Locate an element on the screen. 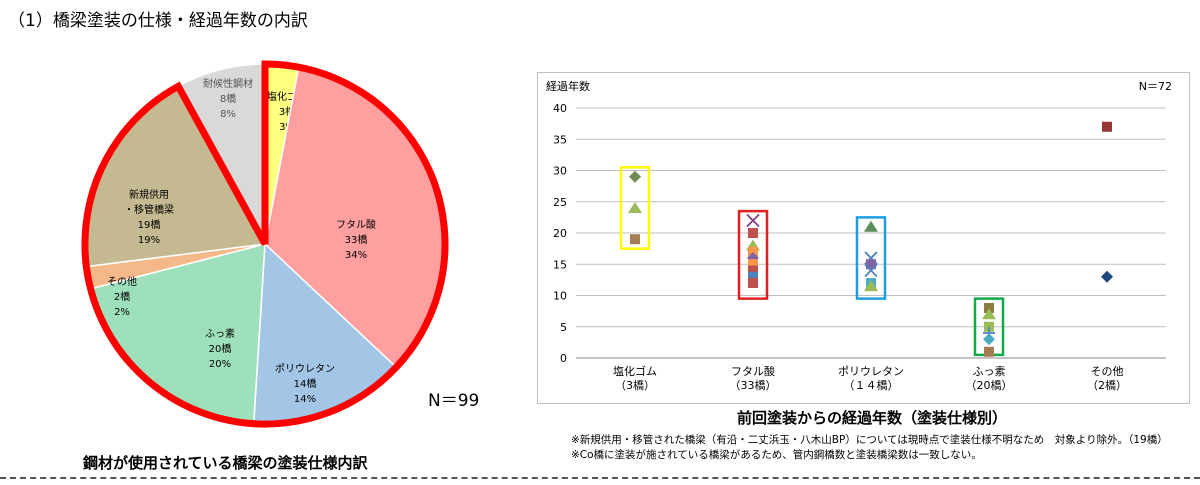 The image size is (1200, 485). y-tick-label: 25 is located at coordinates (560, 202).